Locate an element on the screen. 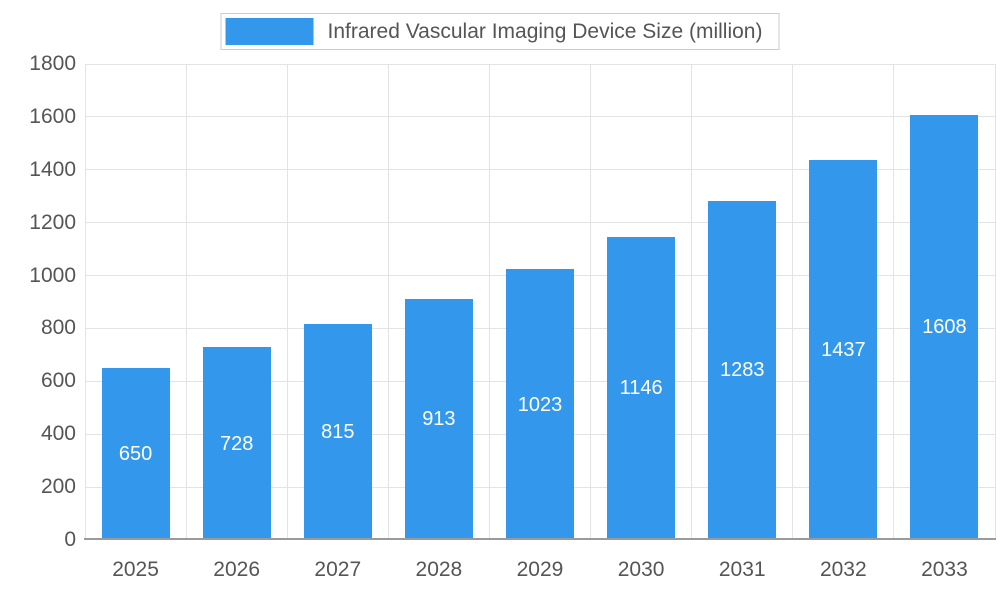 The image size is (1000, 600). x-axis-label: 2027 is located at coordinates (338, 569).